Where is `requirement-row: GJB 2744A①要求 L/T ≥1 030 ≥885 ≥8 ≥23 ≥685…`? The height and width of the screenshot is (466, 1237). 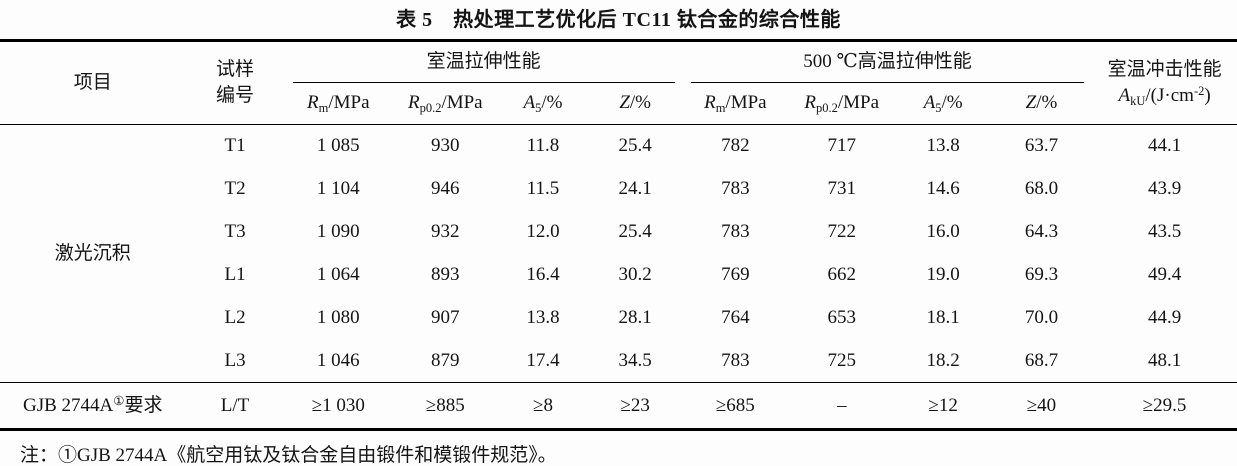
requirement-row: GJB 2744A①要求 L/T ≥1 030 ≥885 ≥8 ≥23 ≥685… is located at coordinates (618, 406).